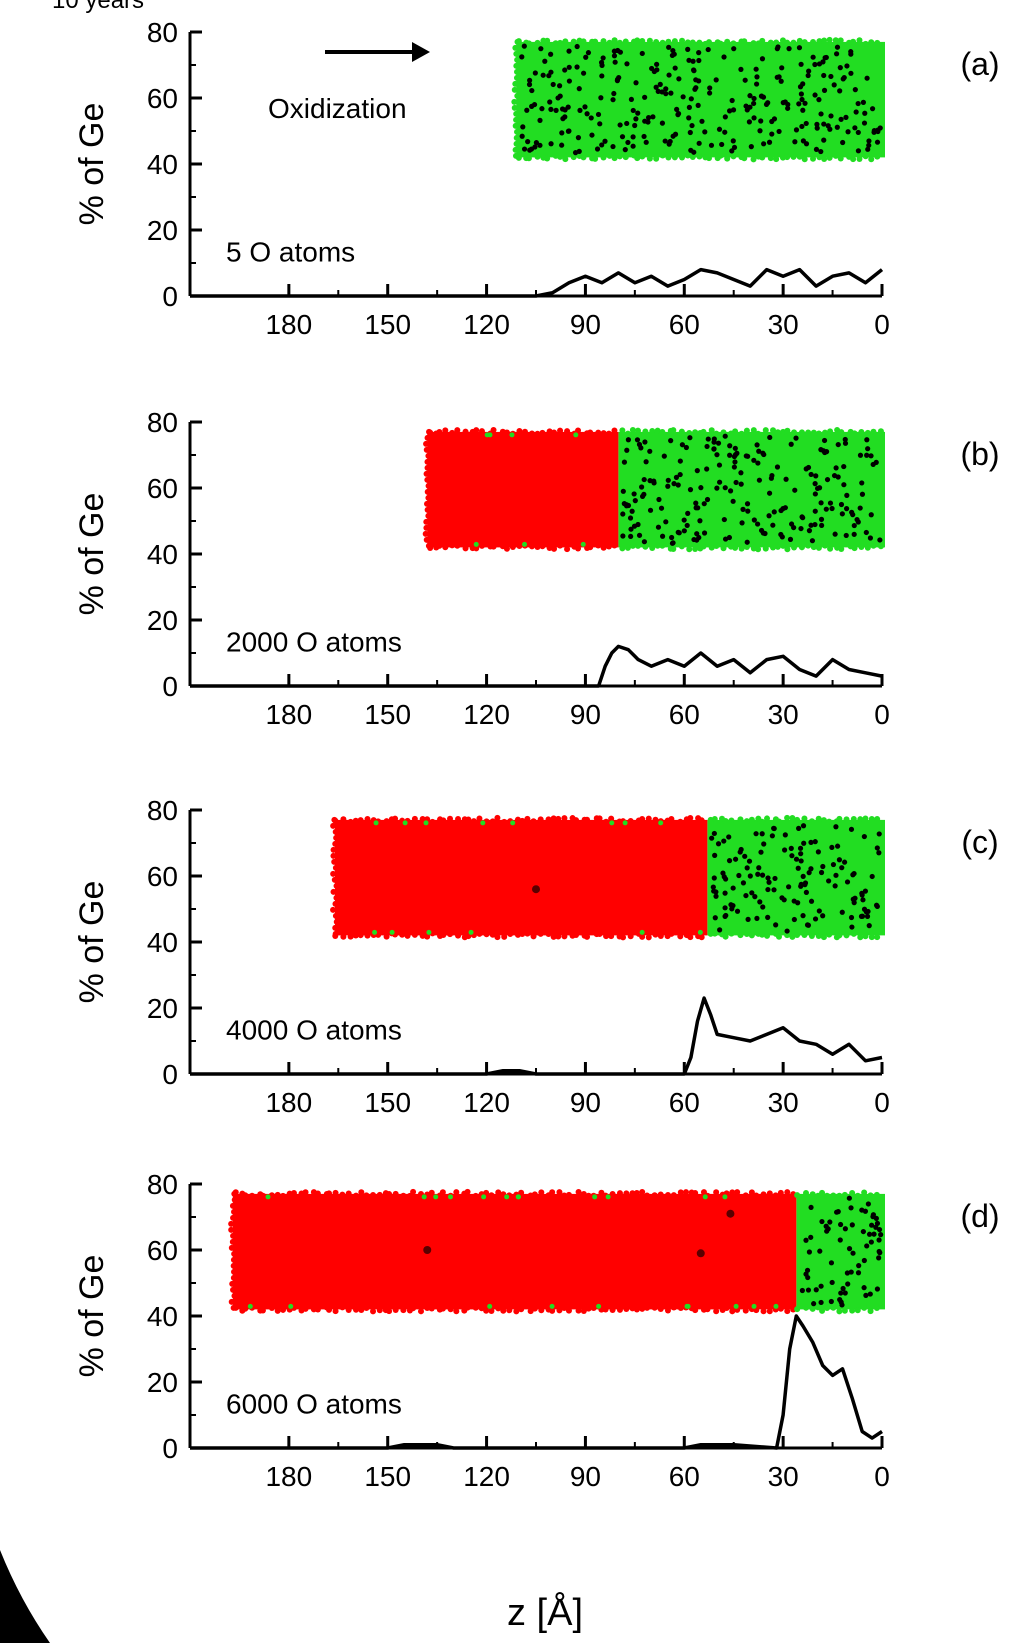  I want to click on x-tick-label: 150, so click(387, 324).